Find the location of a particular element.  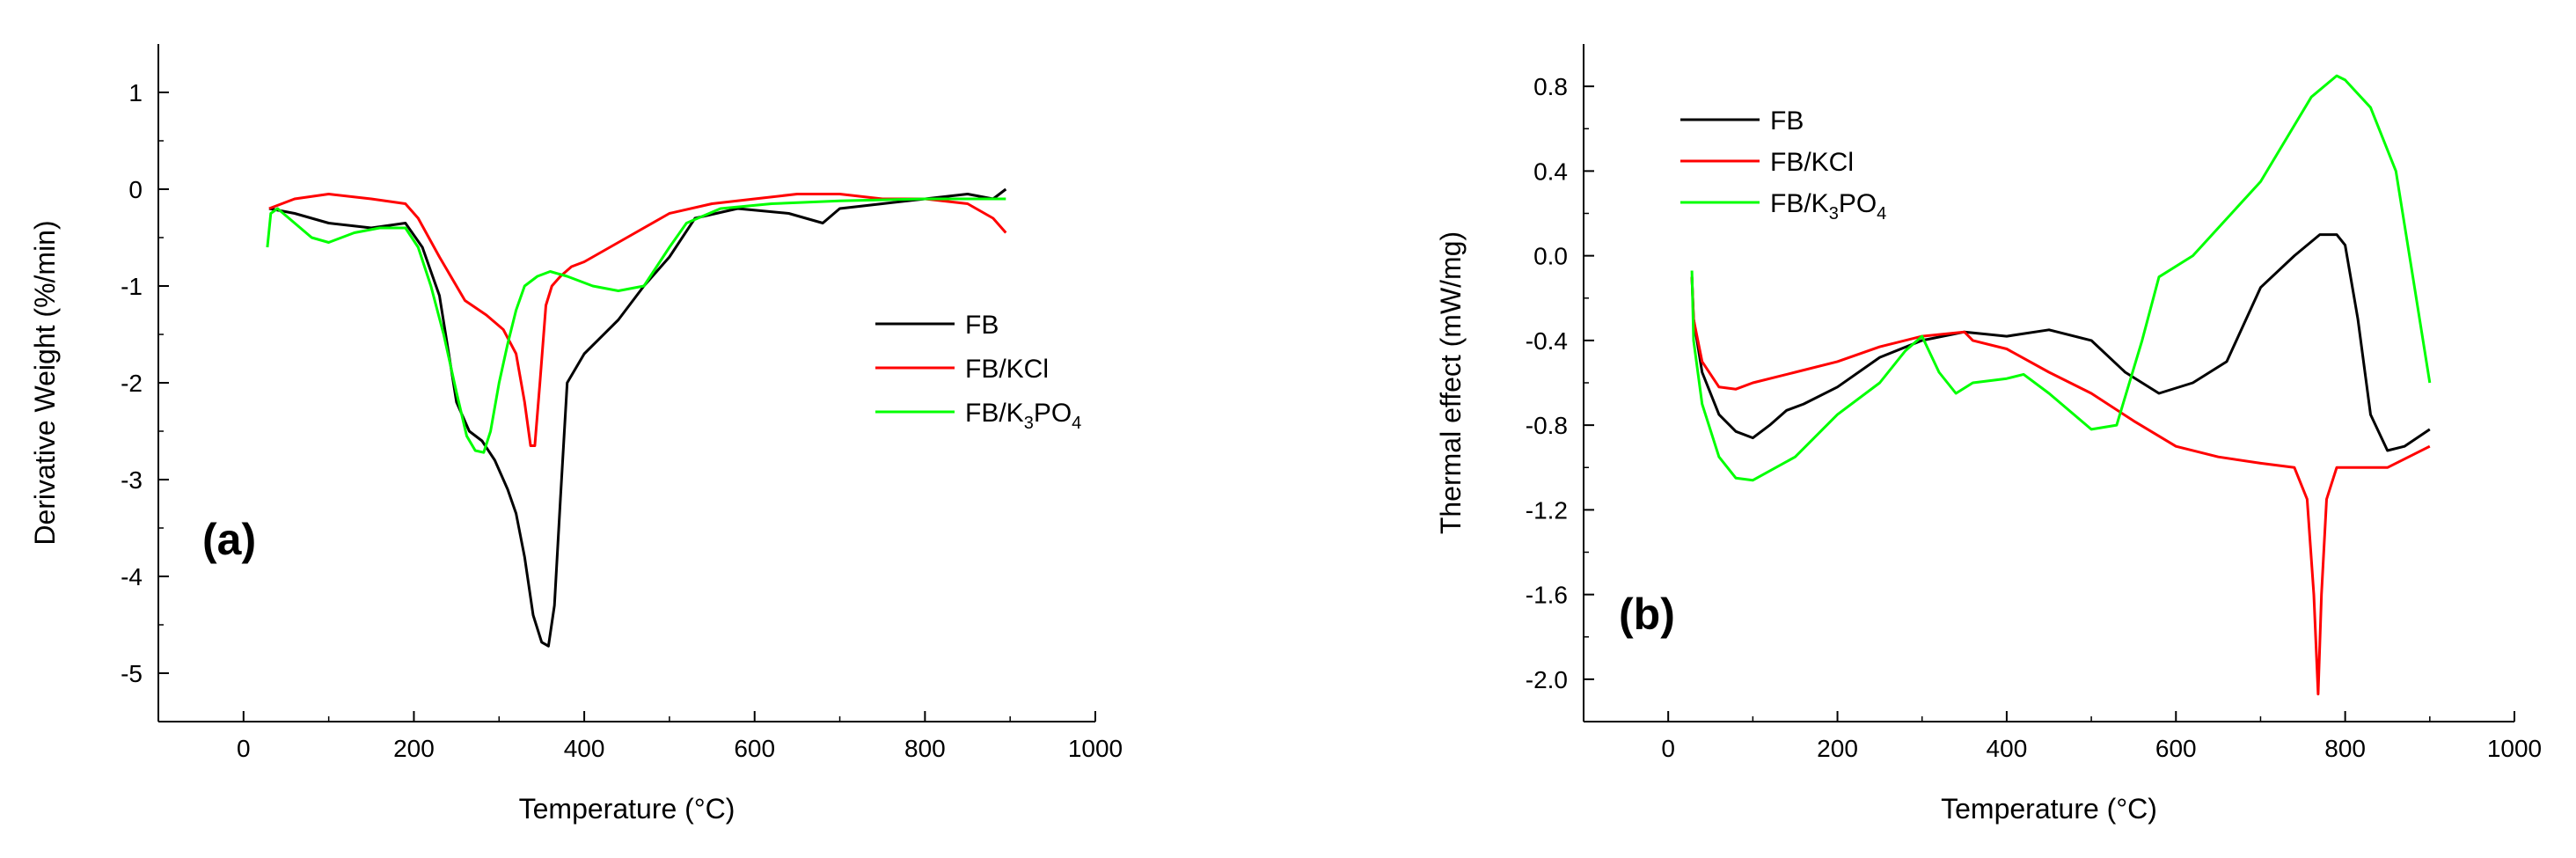

panel-b-legend-label: FB is located at coordinates (1787, 121).